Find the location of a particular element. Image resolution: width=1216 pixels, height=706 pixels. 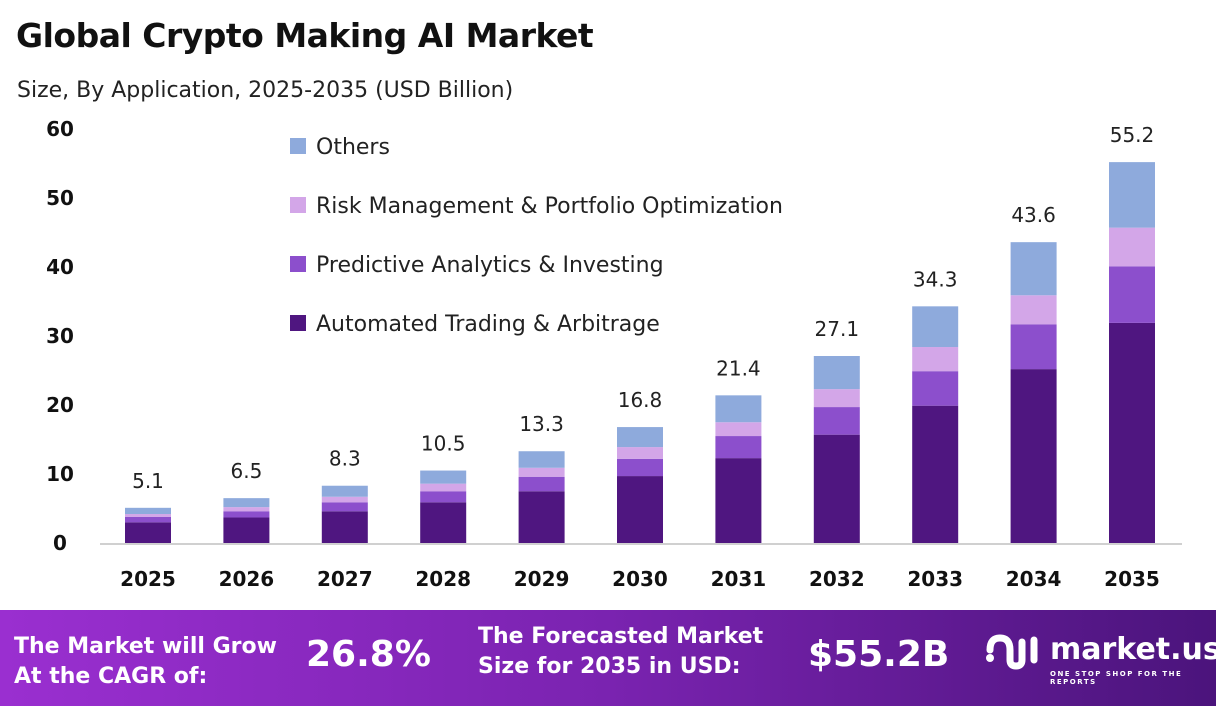

cagr-label-line2: At the CAGR of: is located at coordinates (111, 676).